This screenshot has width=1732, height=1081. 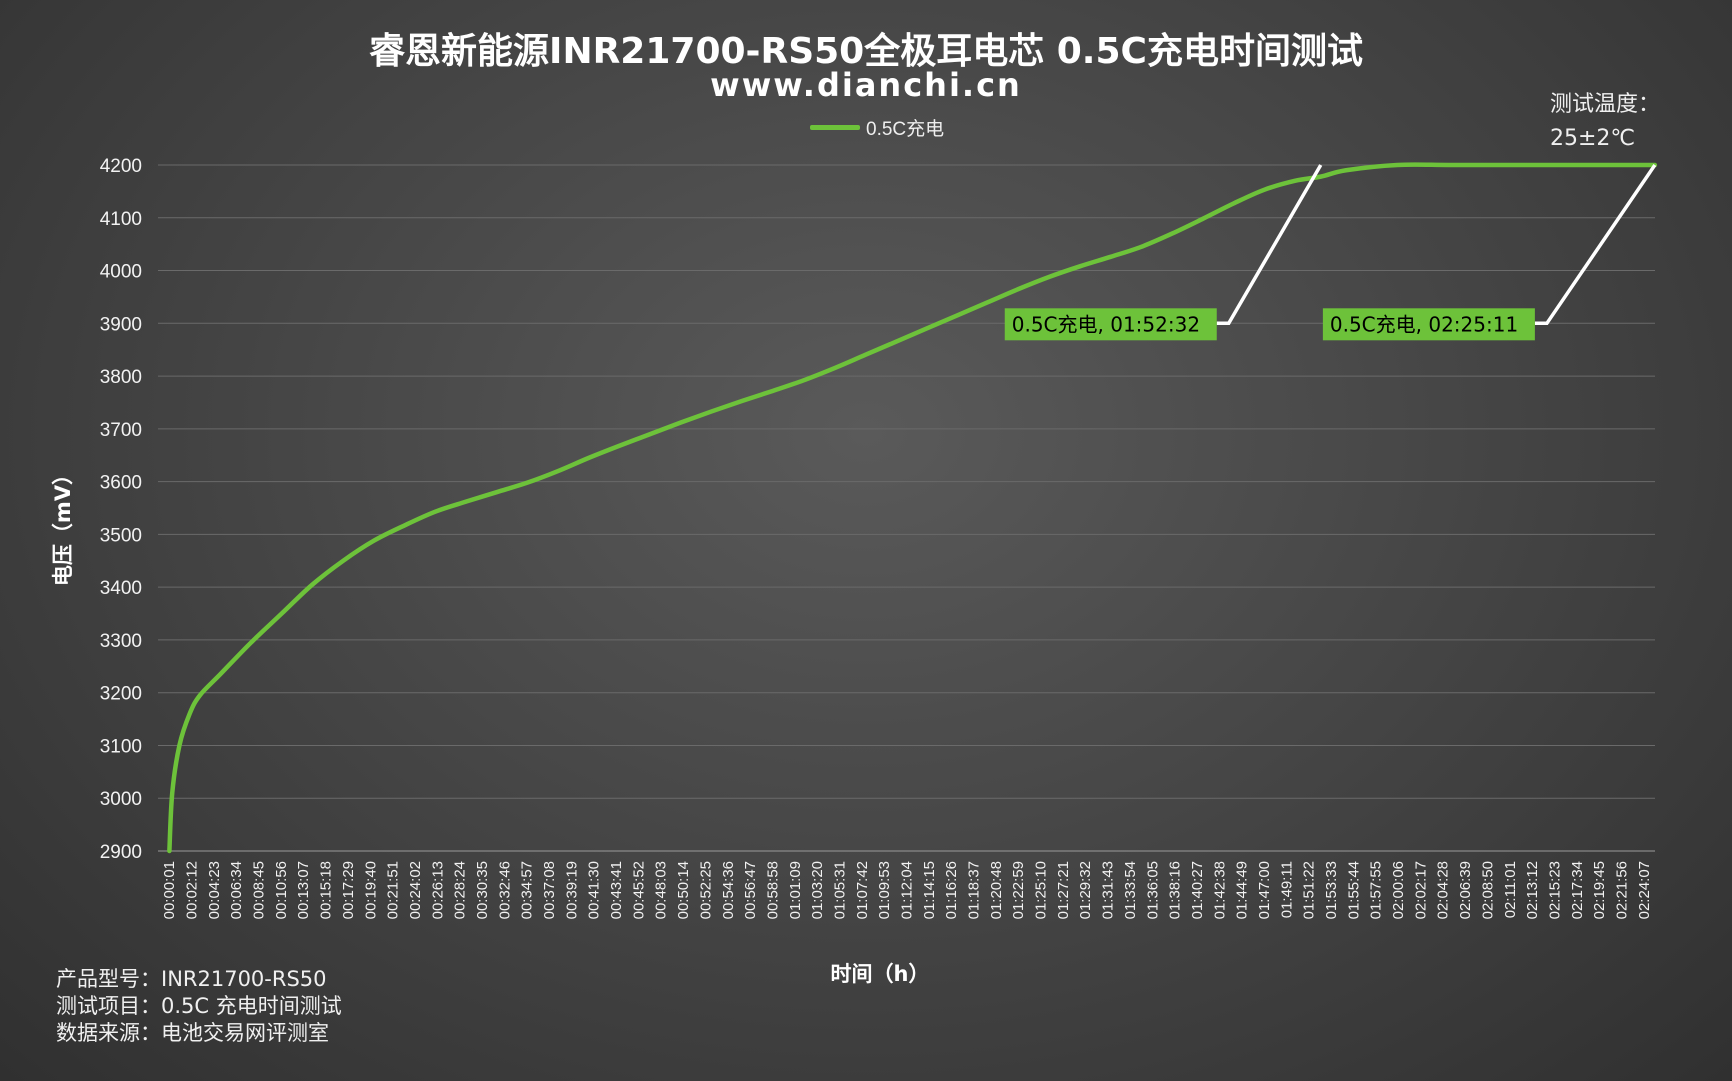 What do you see at coordinates (571, 890) in the screenshot?
I see `x-tick-label: 00:39:19` at bounding box center [571, 890].